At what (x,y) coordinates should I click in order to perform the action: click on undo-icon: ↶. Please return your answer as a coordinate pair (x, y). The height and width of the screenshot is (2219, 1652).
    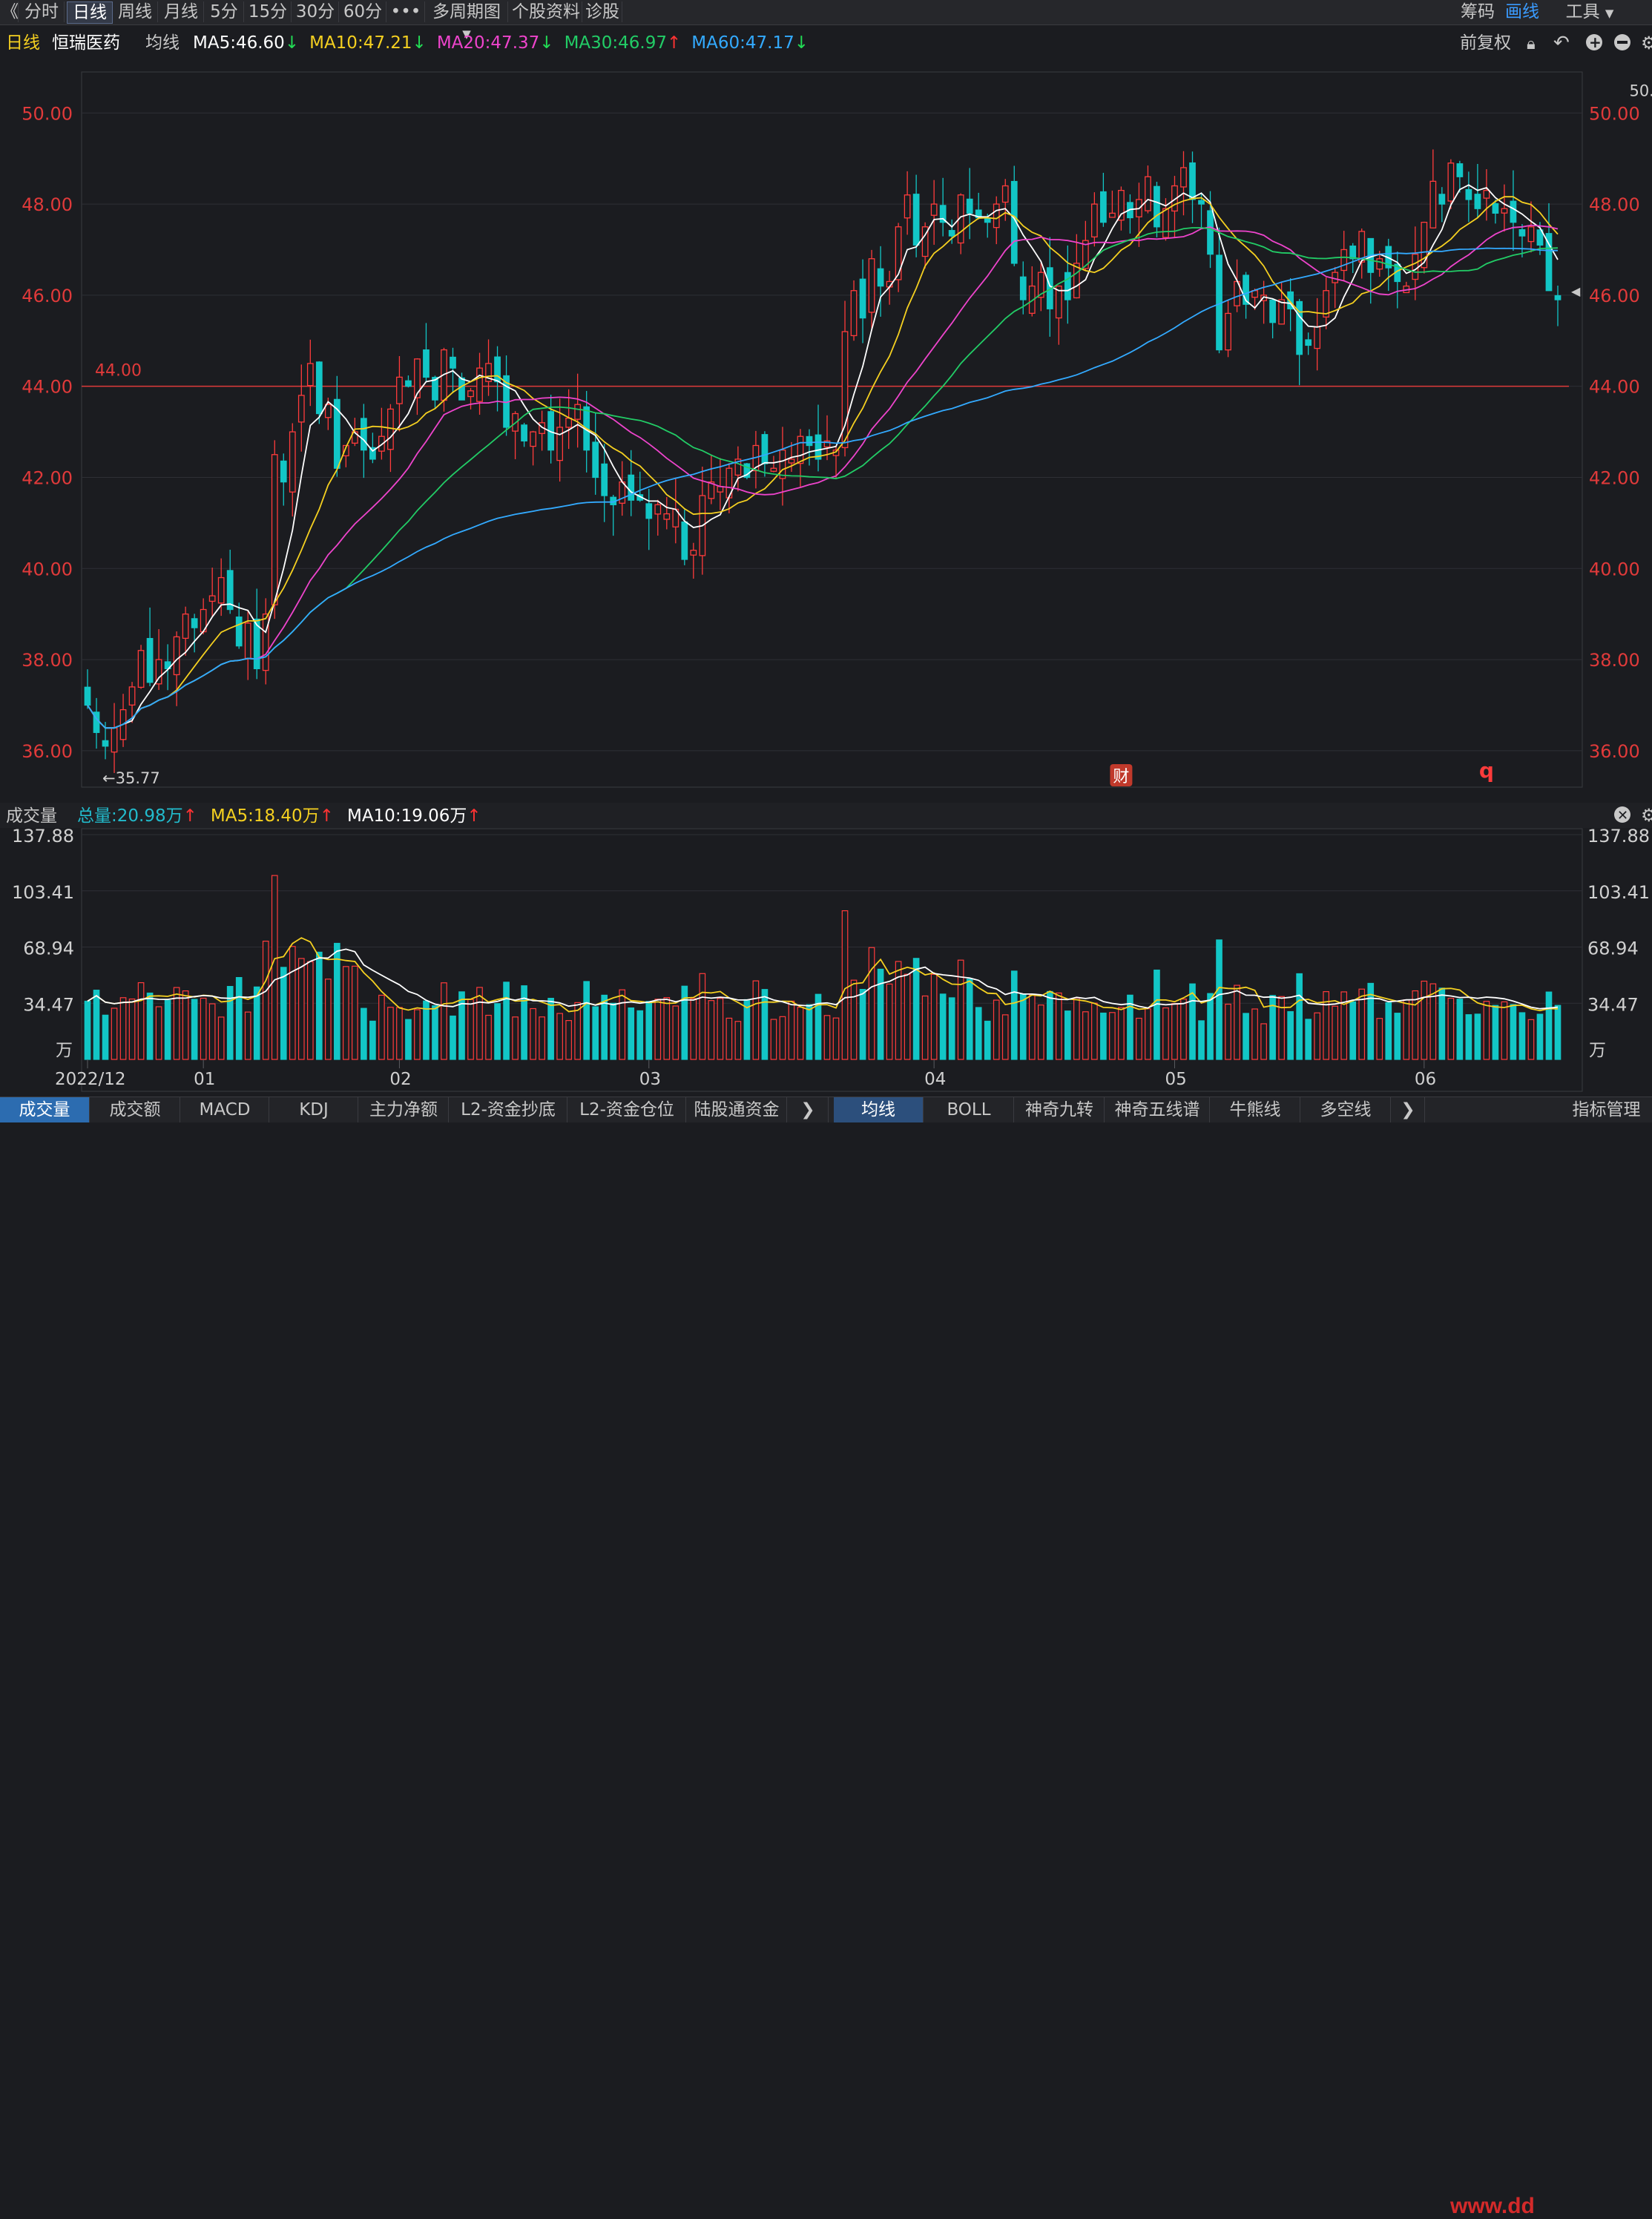
    Looking at the image, I should click on (1561, 43).